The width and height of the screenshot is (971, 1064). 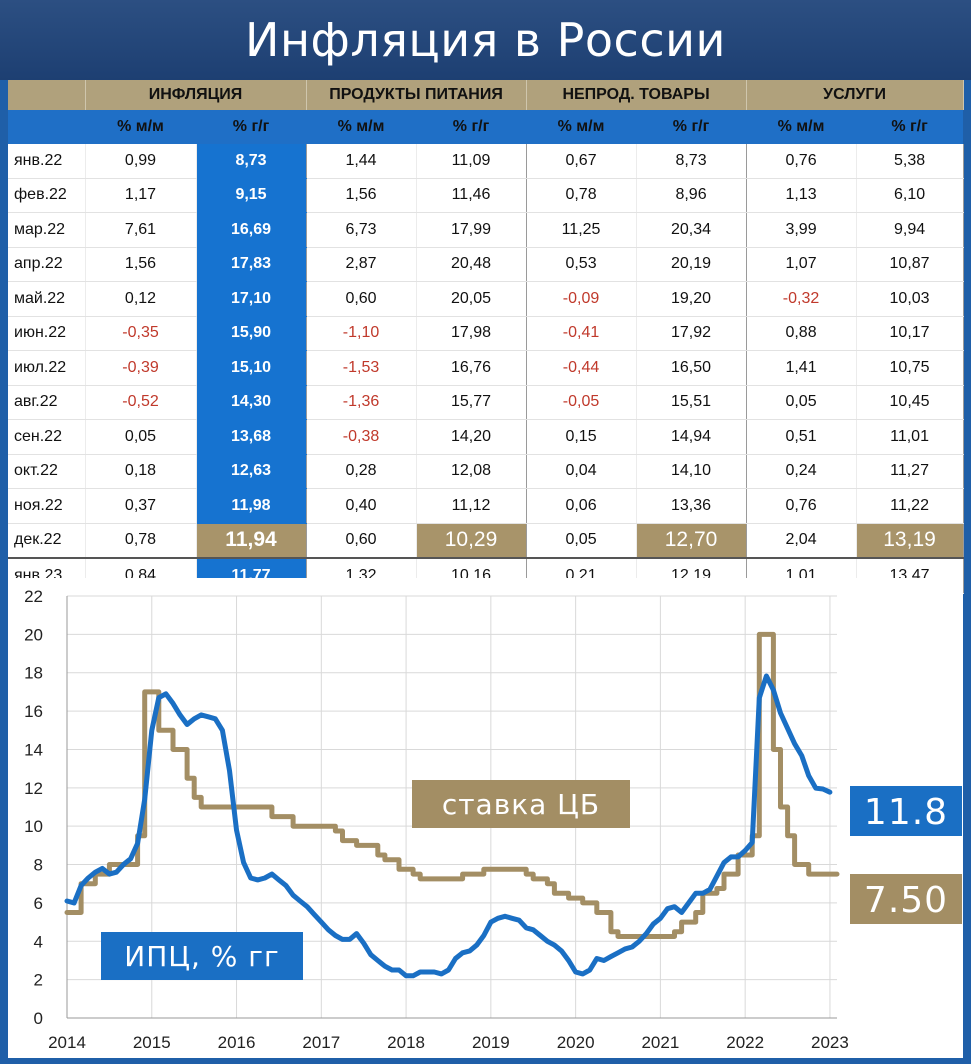 I want to click on x-tick-label: 2014, so click(x=67, y=1042).